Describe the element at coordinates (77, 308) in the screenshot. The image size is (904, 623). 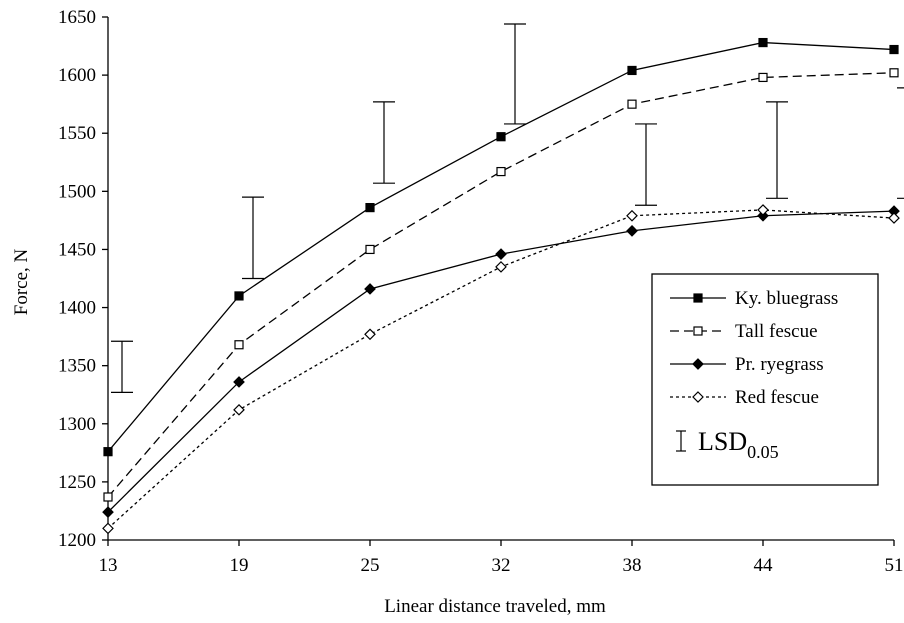
I see `y-tick-label: 1400` at that location.